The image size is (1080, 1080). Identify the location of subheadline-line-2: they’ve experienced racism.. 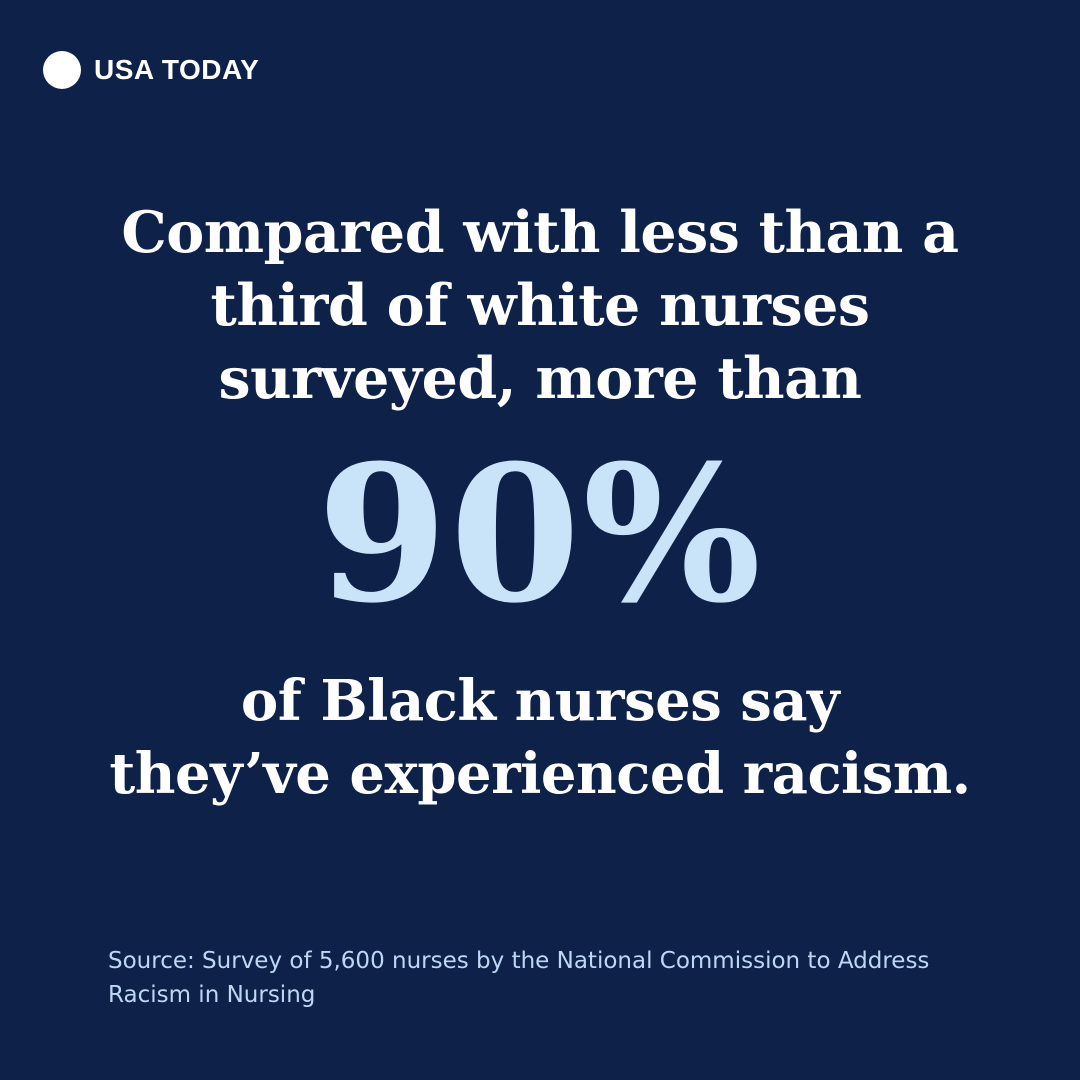
(540, 774).